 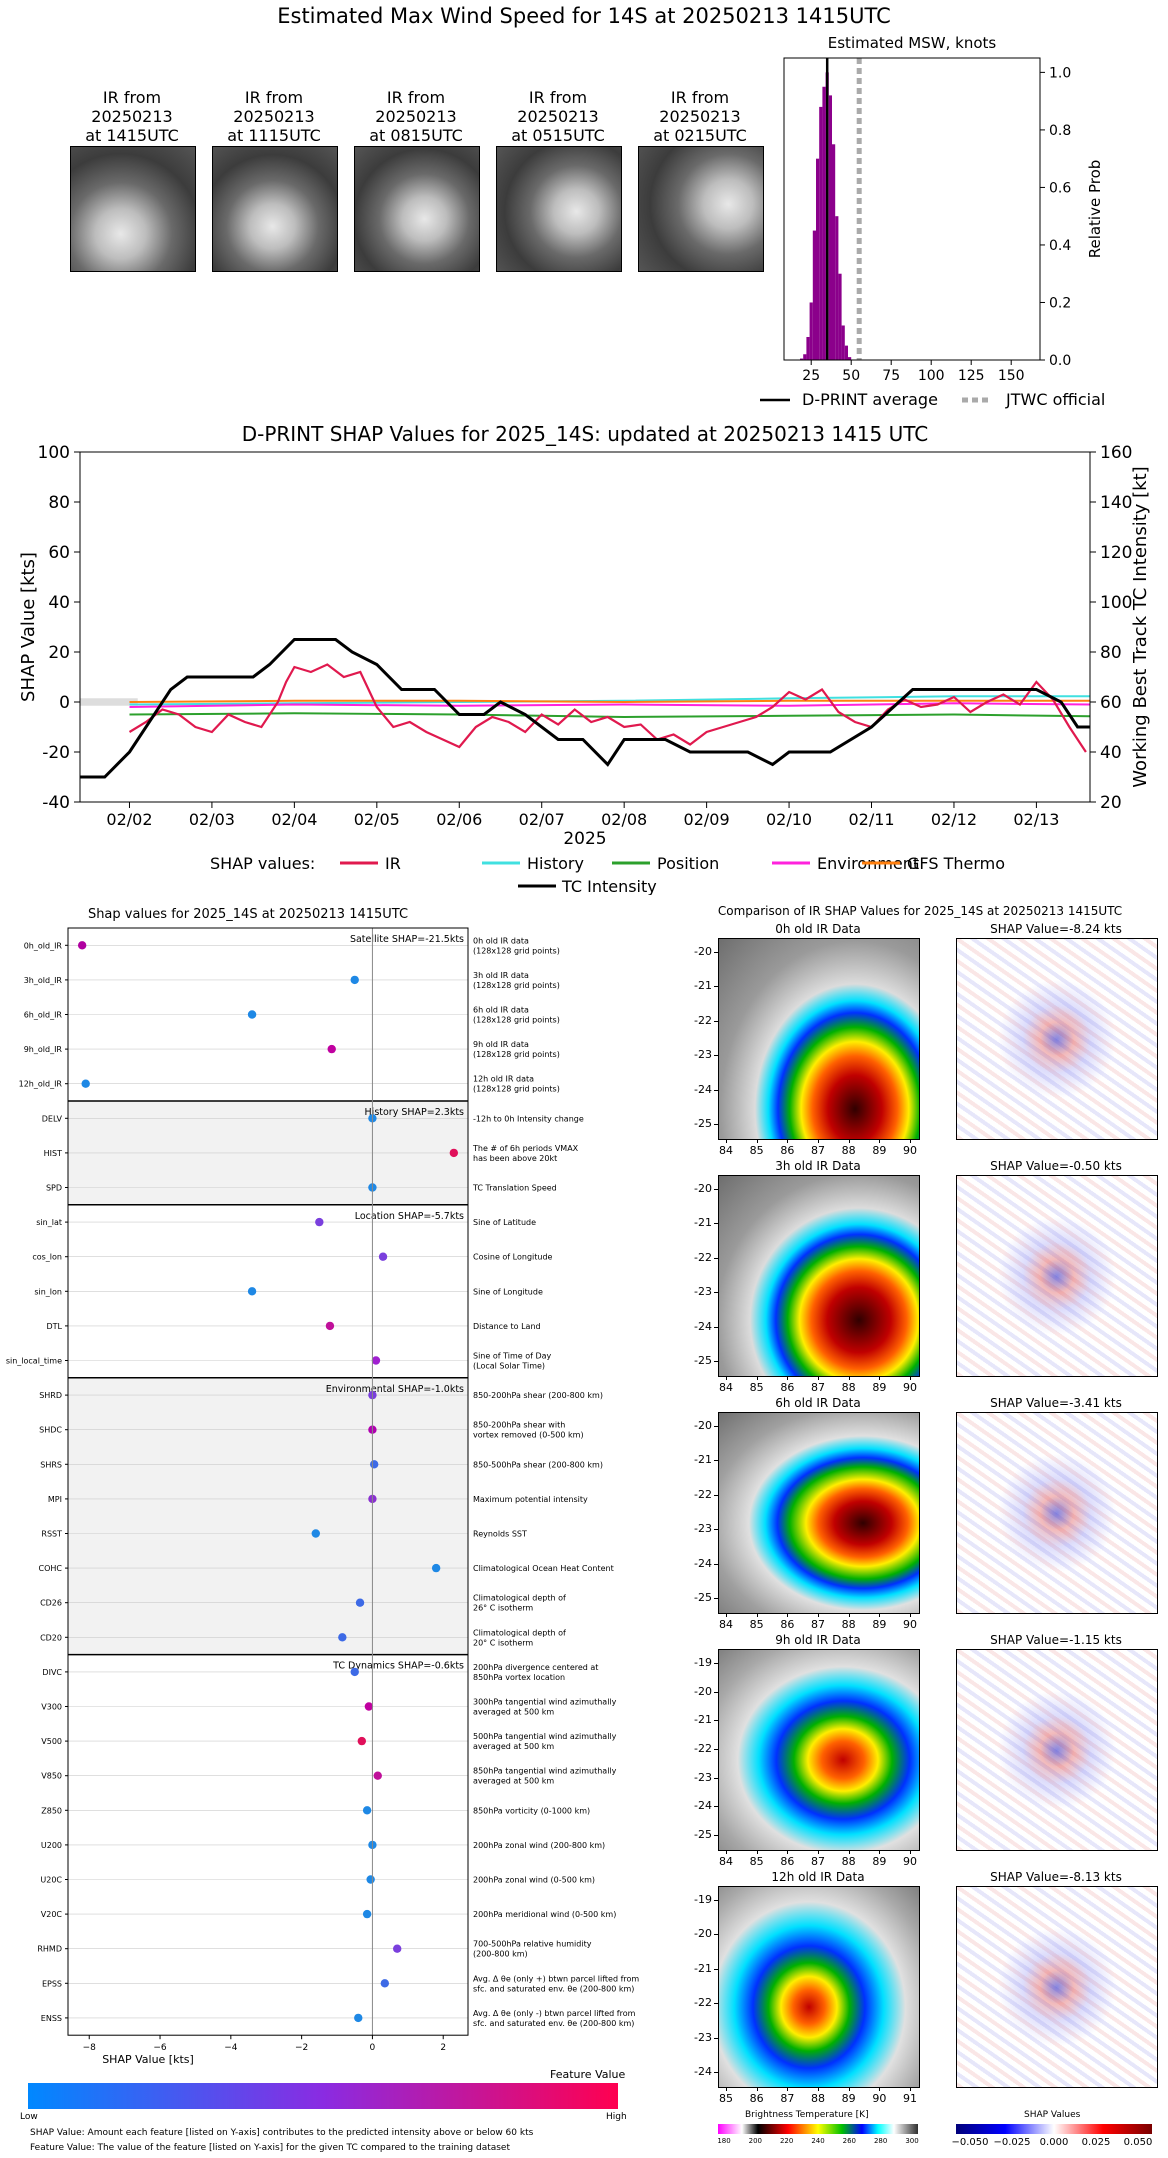 I want to click on feature-description: Cosine of Longitude, so click(x=513, y=1257).